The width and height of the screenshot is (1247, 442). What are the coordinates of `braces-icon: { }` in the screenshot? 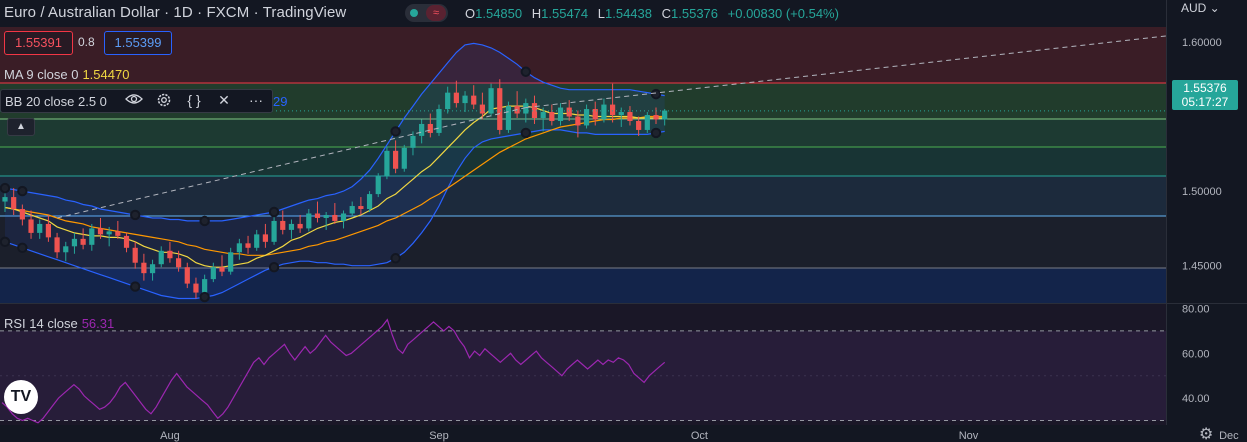 It's located at (194, 100).